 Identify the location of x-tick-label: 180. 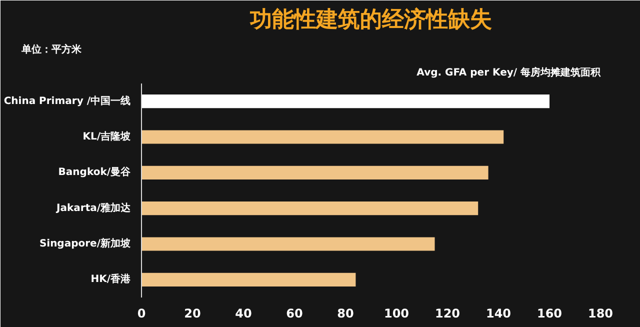
(601, 313).